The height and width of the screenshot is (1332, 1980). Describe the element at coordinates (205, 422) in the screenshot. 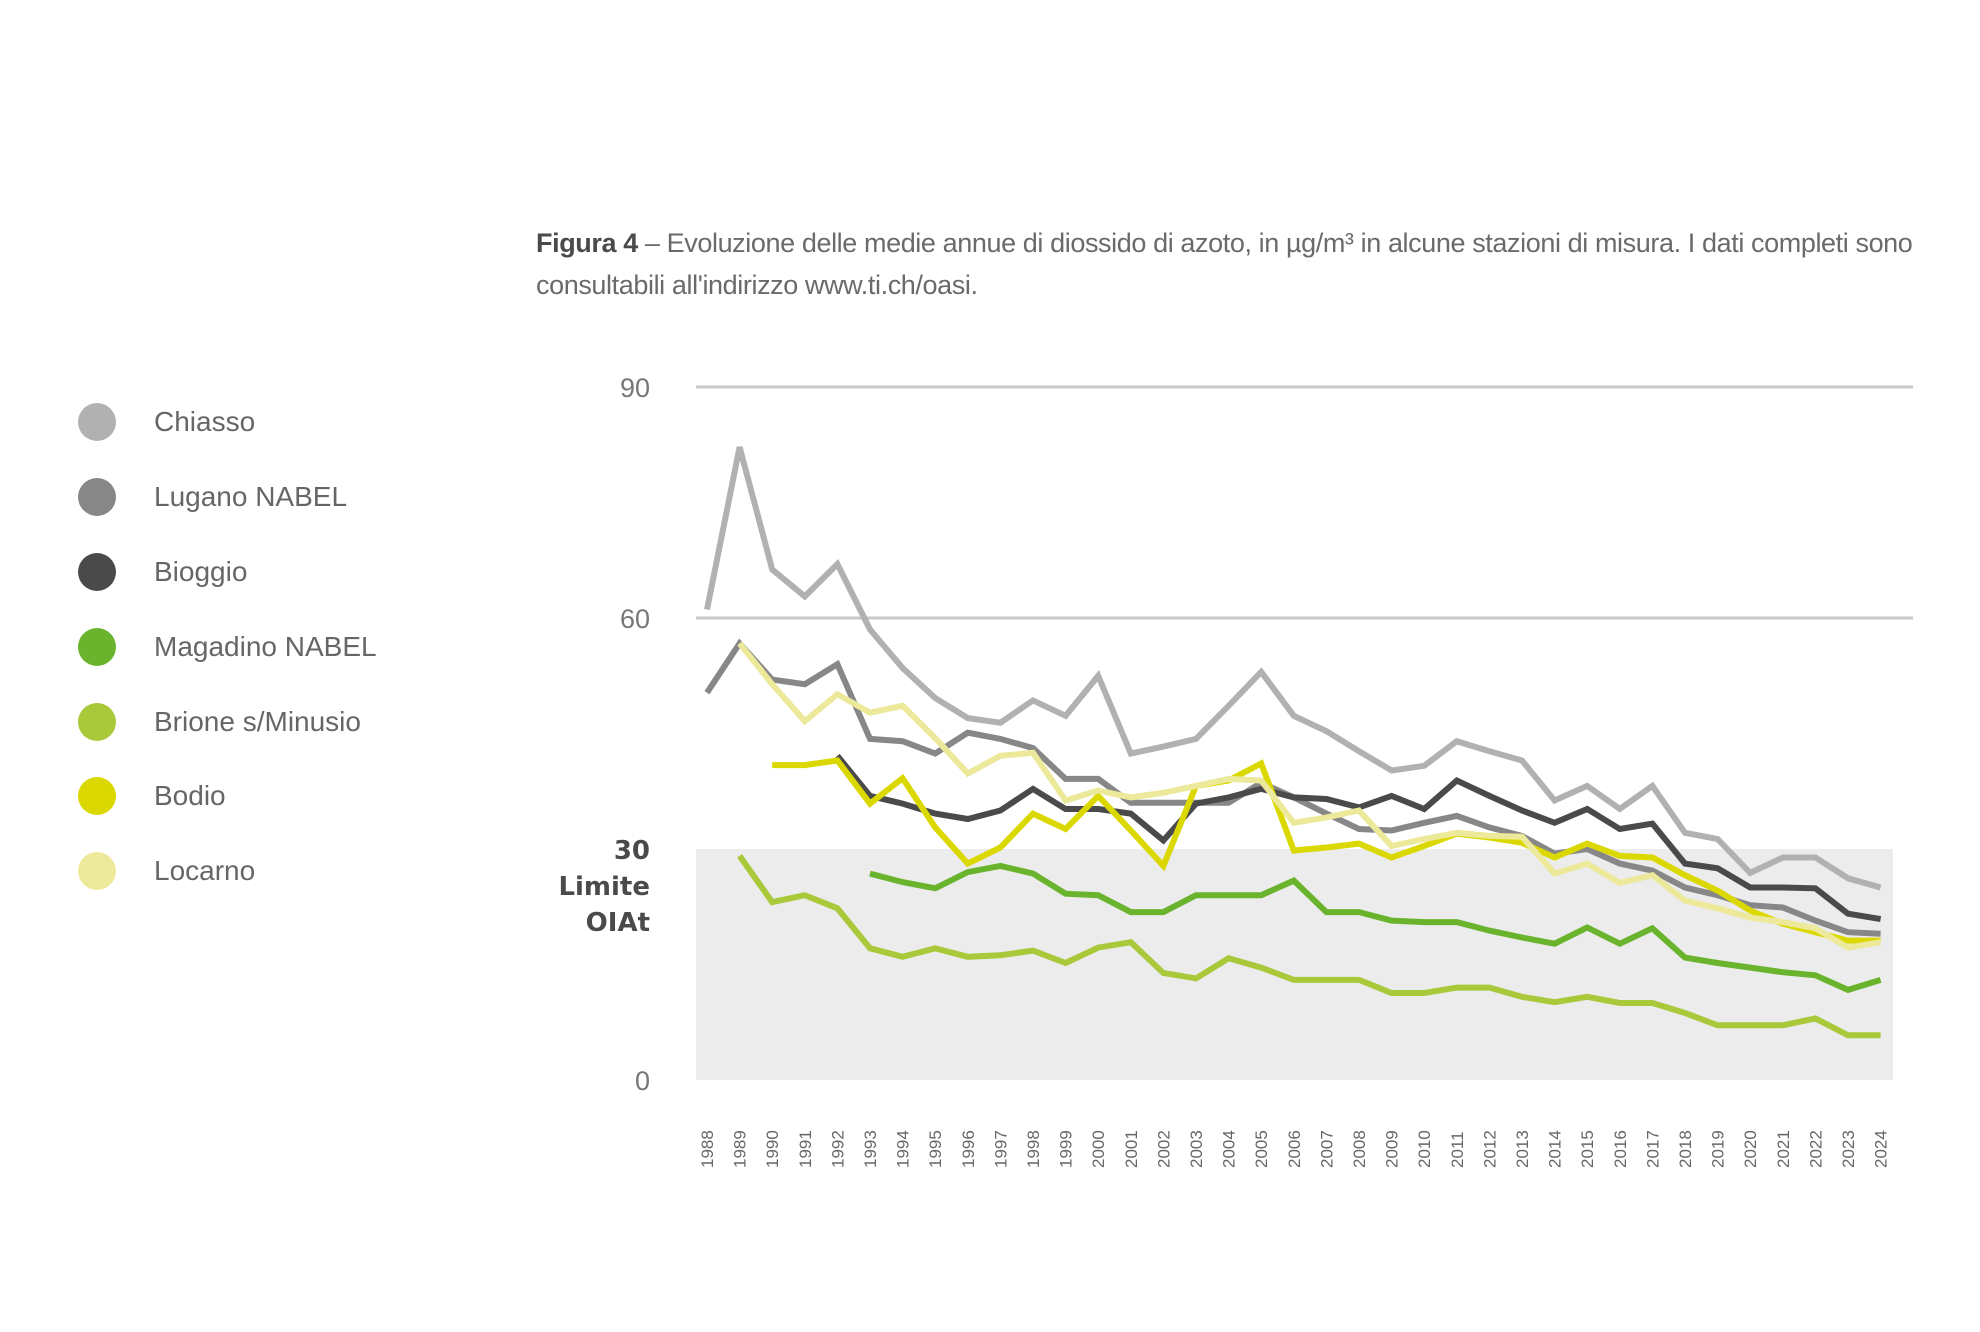

I see `legend-label: Chiasso` at that location.